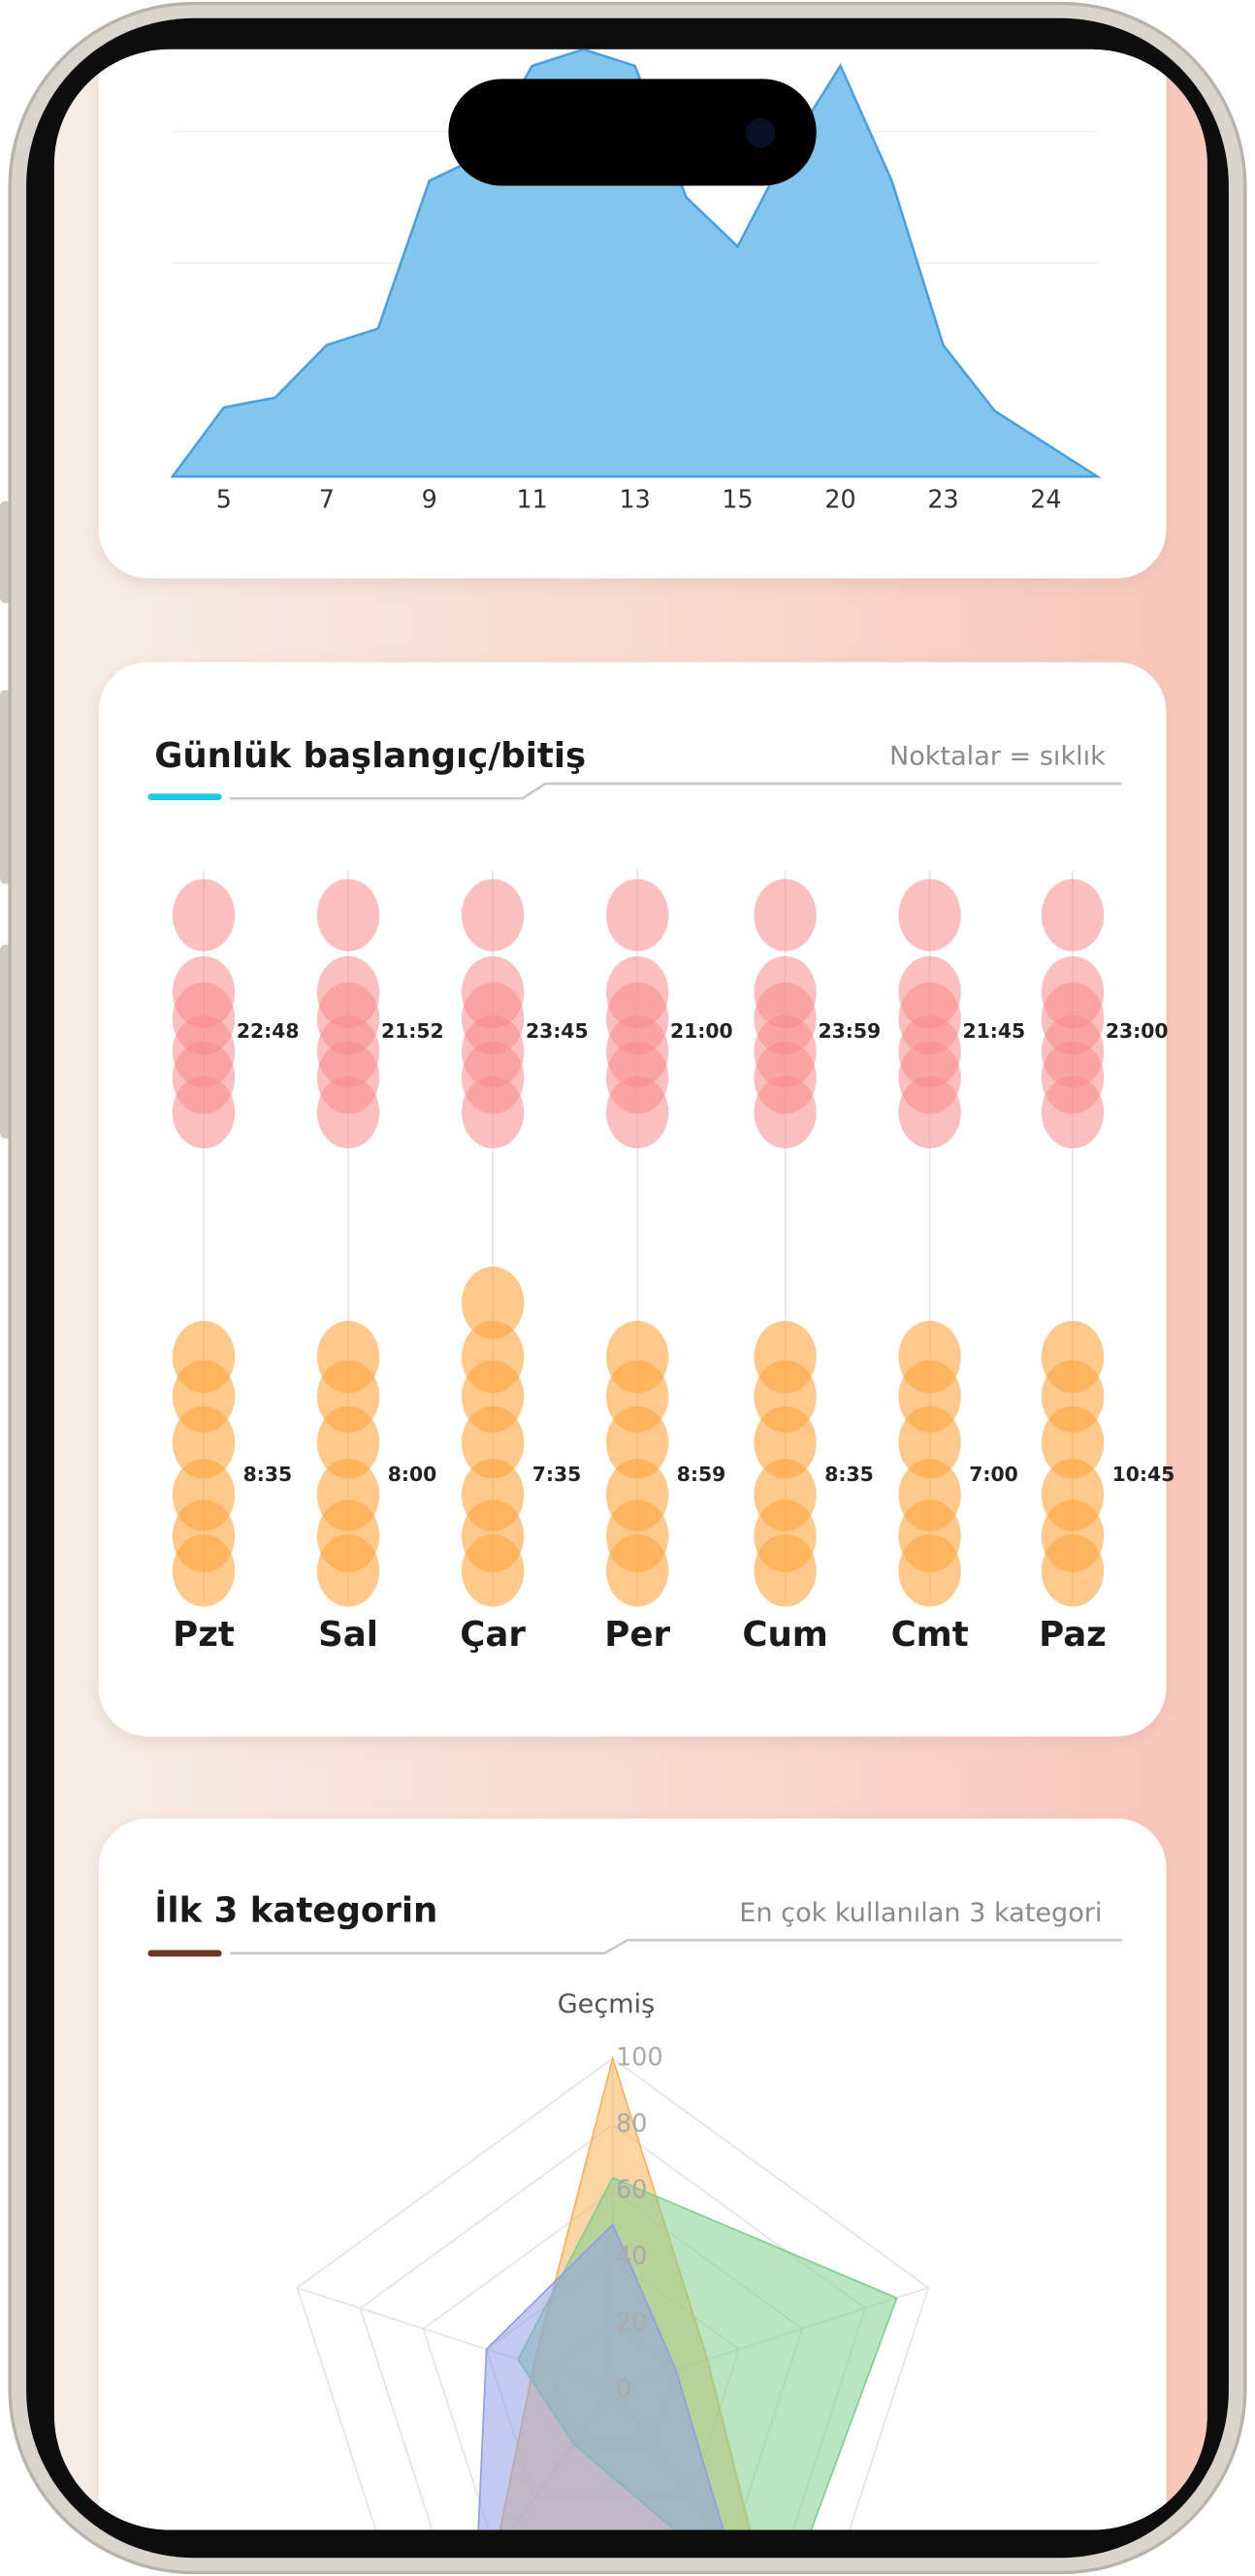  I want to click on card-subtitle: En çok kullanılan 3 kategori, so click(921, 1913).